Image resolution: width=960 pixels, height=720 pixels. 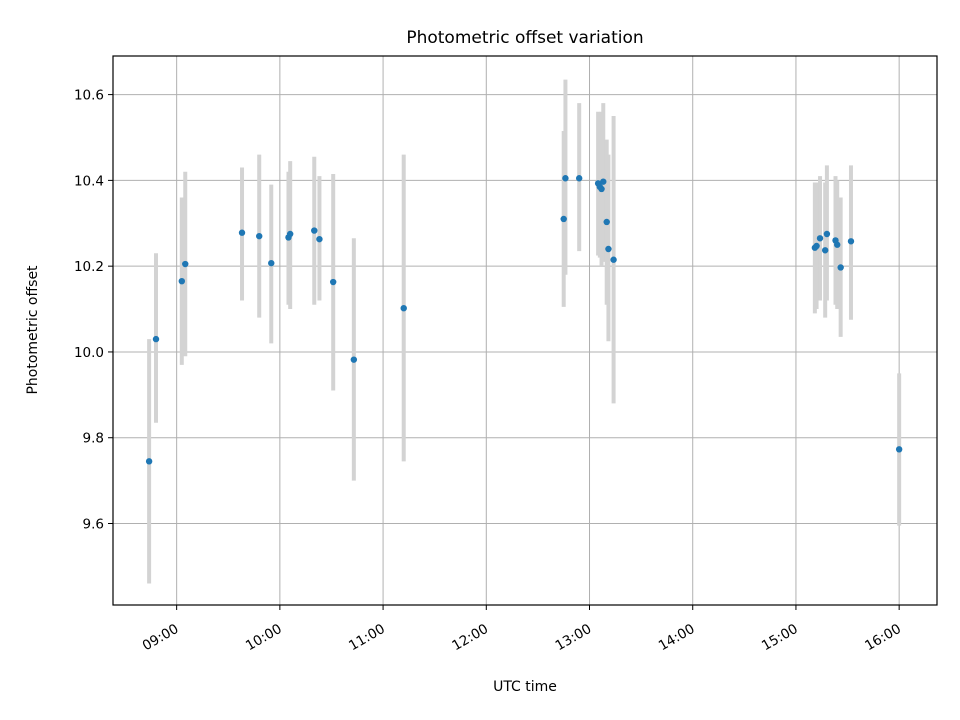 I want to click on y-tick-label: 10.4, so click(x=89, y=181).